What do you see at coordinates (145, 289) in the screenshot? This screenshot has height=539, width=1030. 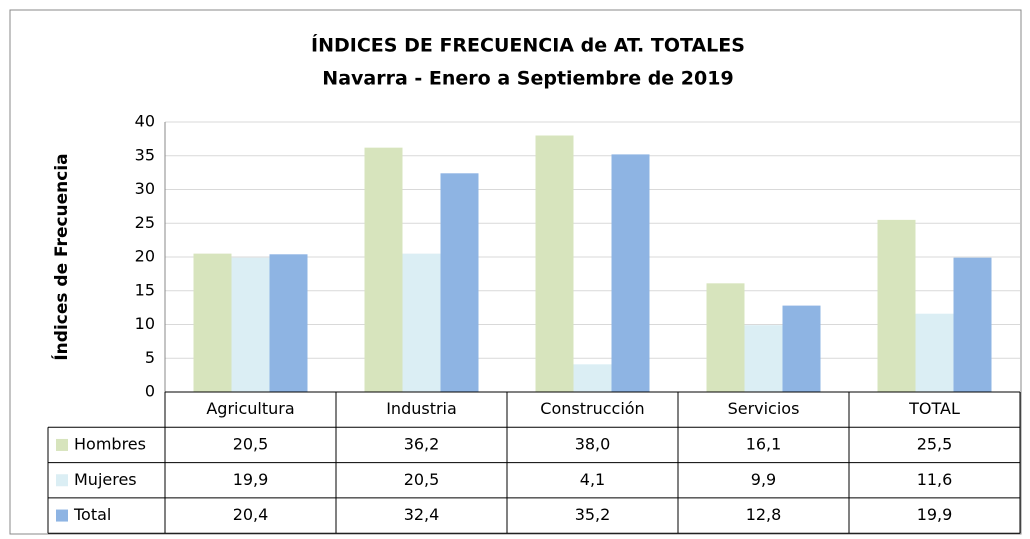 I see `y-tick-label: 15` at bounding box center [145, 289].